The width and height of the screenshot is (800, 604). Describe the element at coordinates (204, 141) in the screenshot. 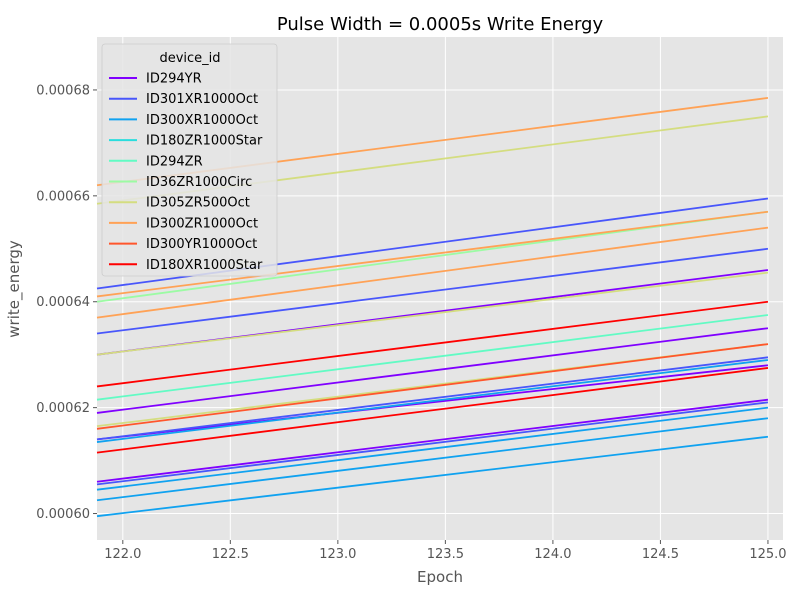

I see `legend-label: ID180ZR1000Star` at that location.